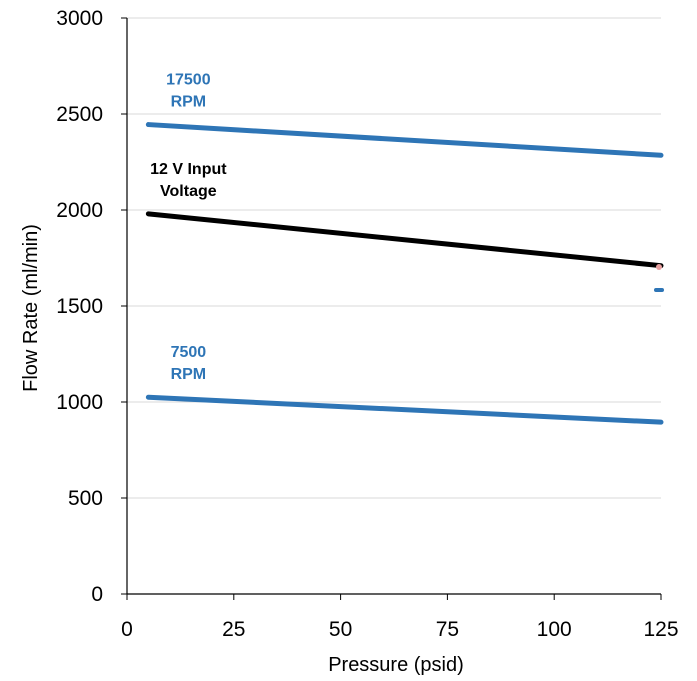 This screenshot has width=697, height=681. What do you see at coordinates (447, 629) in the screenshot?
I see `x-tick-label-75: 75` at bounding box center [447, 629].